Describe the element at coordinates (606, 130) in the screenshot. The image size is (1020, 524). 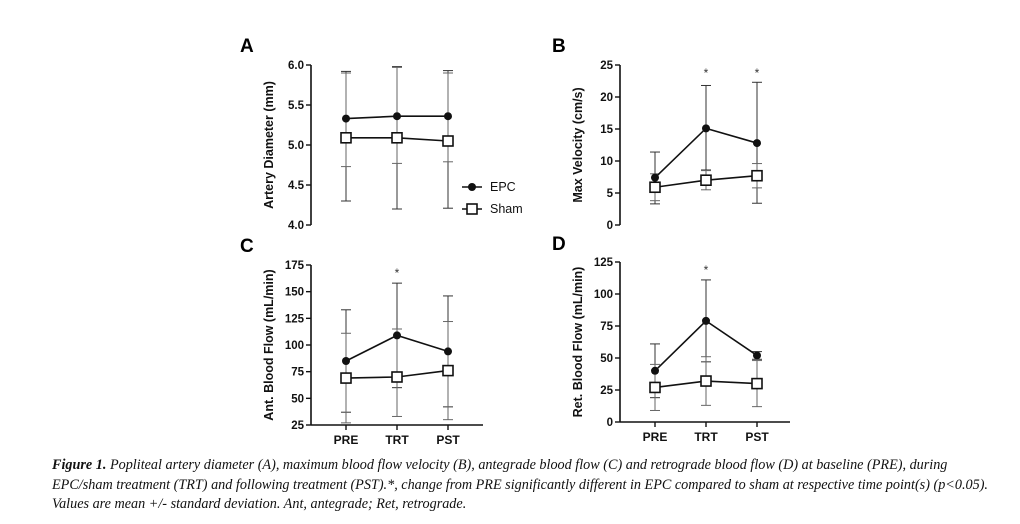
I see `y-tick-label: 15` at that location.